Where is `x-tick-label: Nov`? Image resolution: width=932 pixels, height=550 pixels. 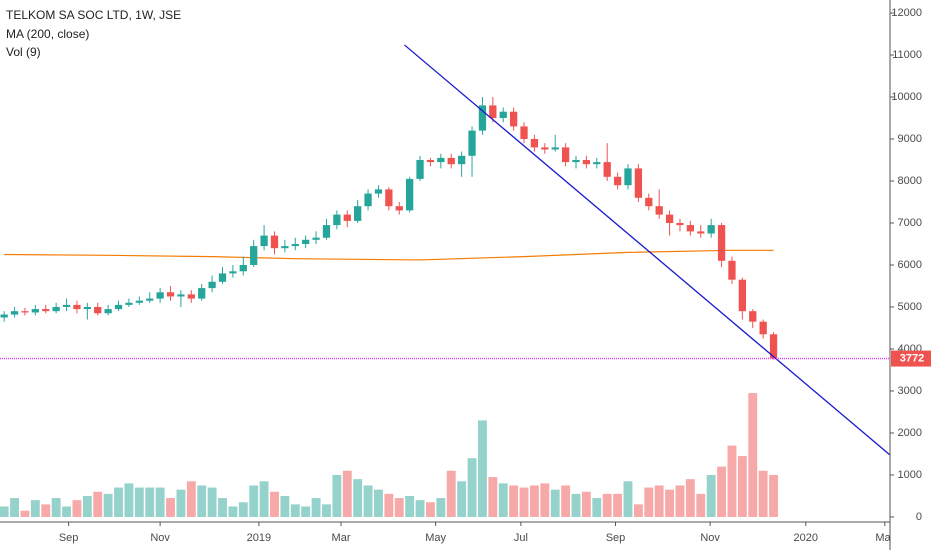
x-tick-label: Nov is located at coordinates (710, 538).